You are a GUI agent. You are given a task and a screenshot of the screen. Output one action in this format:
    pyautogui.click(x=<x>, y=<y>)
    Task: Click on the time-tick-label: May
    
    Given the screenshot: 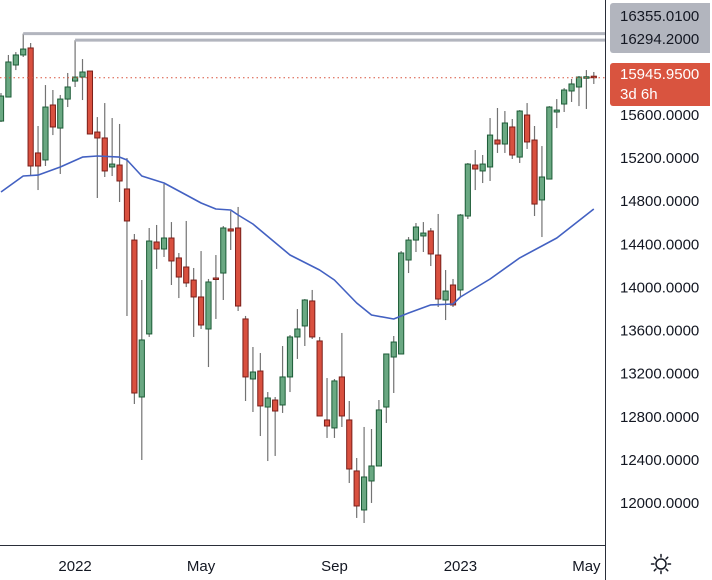 What is the action you would take?
    pyautogui.click(x=201, y=566)
    